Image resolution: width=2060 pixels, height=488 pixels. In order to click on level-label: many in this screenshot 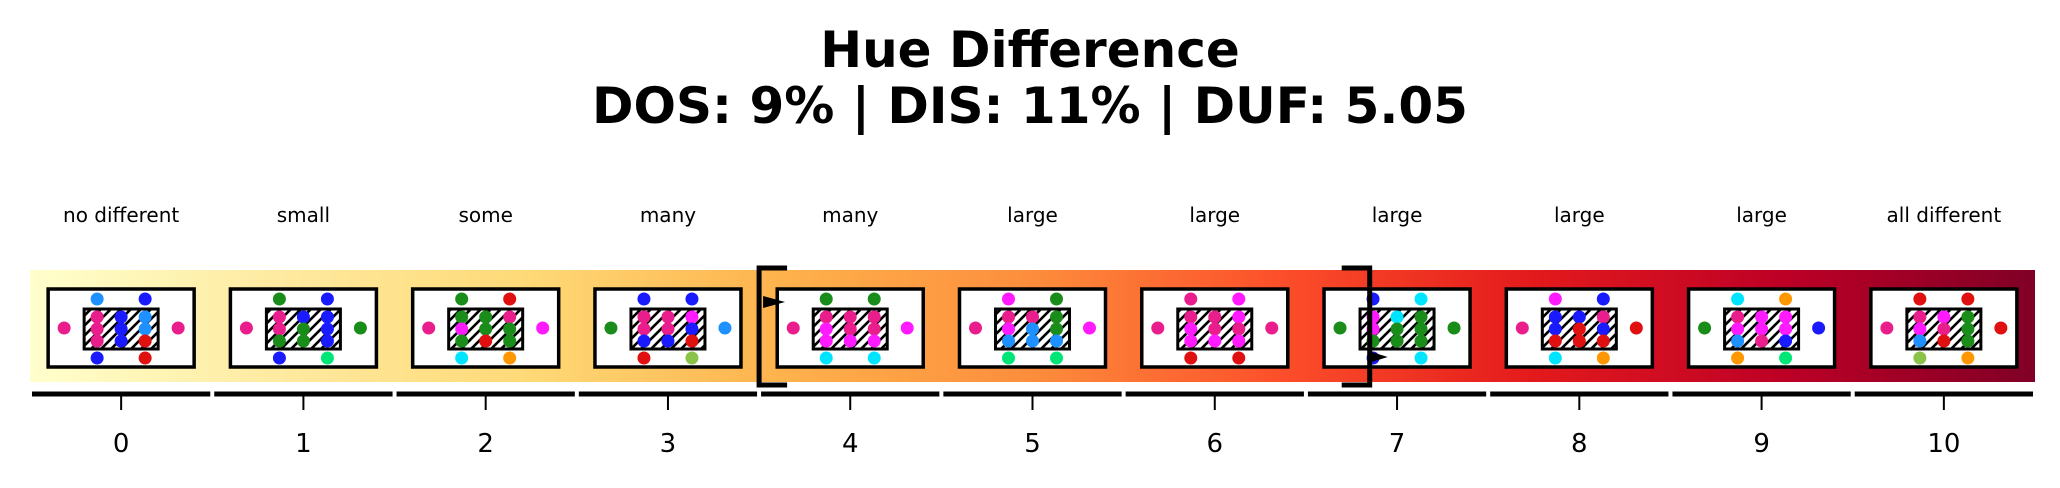, I will do `click(668, 215)`.